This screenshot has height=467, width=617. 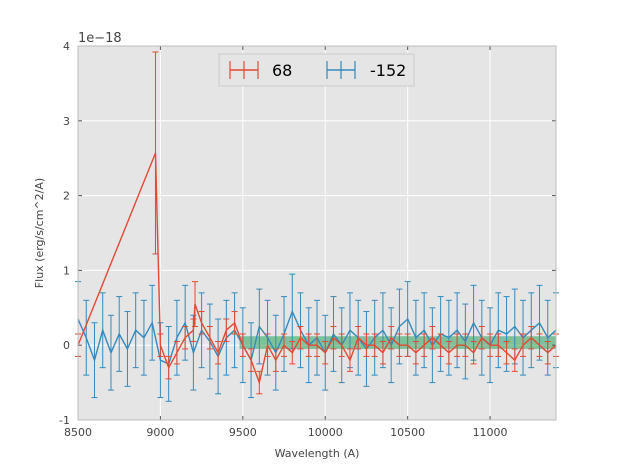 What do you see at coordinates (66, 270) in the screenshot?
I see `y-tick-label: 1` at bounding box center [66, 270].